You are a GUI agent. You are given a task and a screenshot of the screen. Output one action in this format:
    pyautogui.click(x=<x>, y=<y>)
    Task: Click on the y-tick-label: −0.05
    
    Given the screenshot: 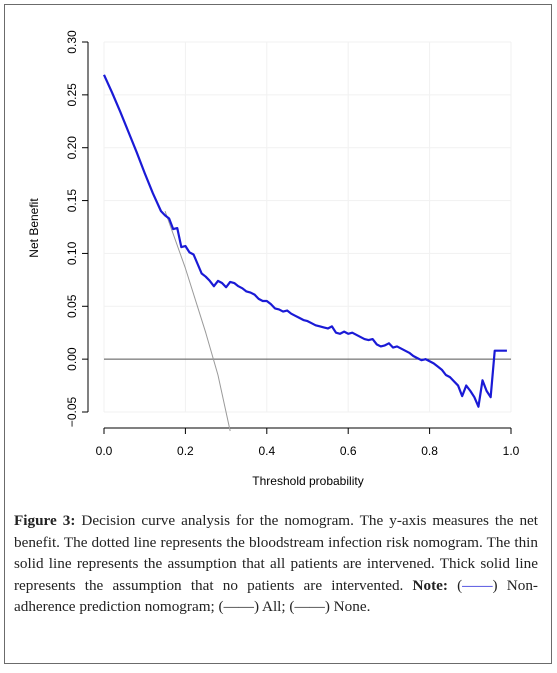 What is the action you would take?
    pyautogui.click(x=72, y=411)
    